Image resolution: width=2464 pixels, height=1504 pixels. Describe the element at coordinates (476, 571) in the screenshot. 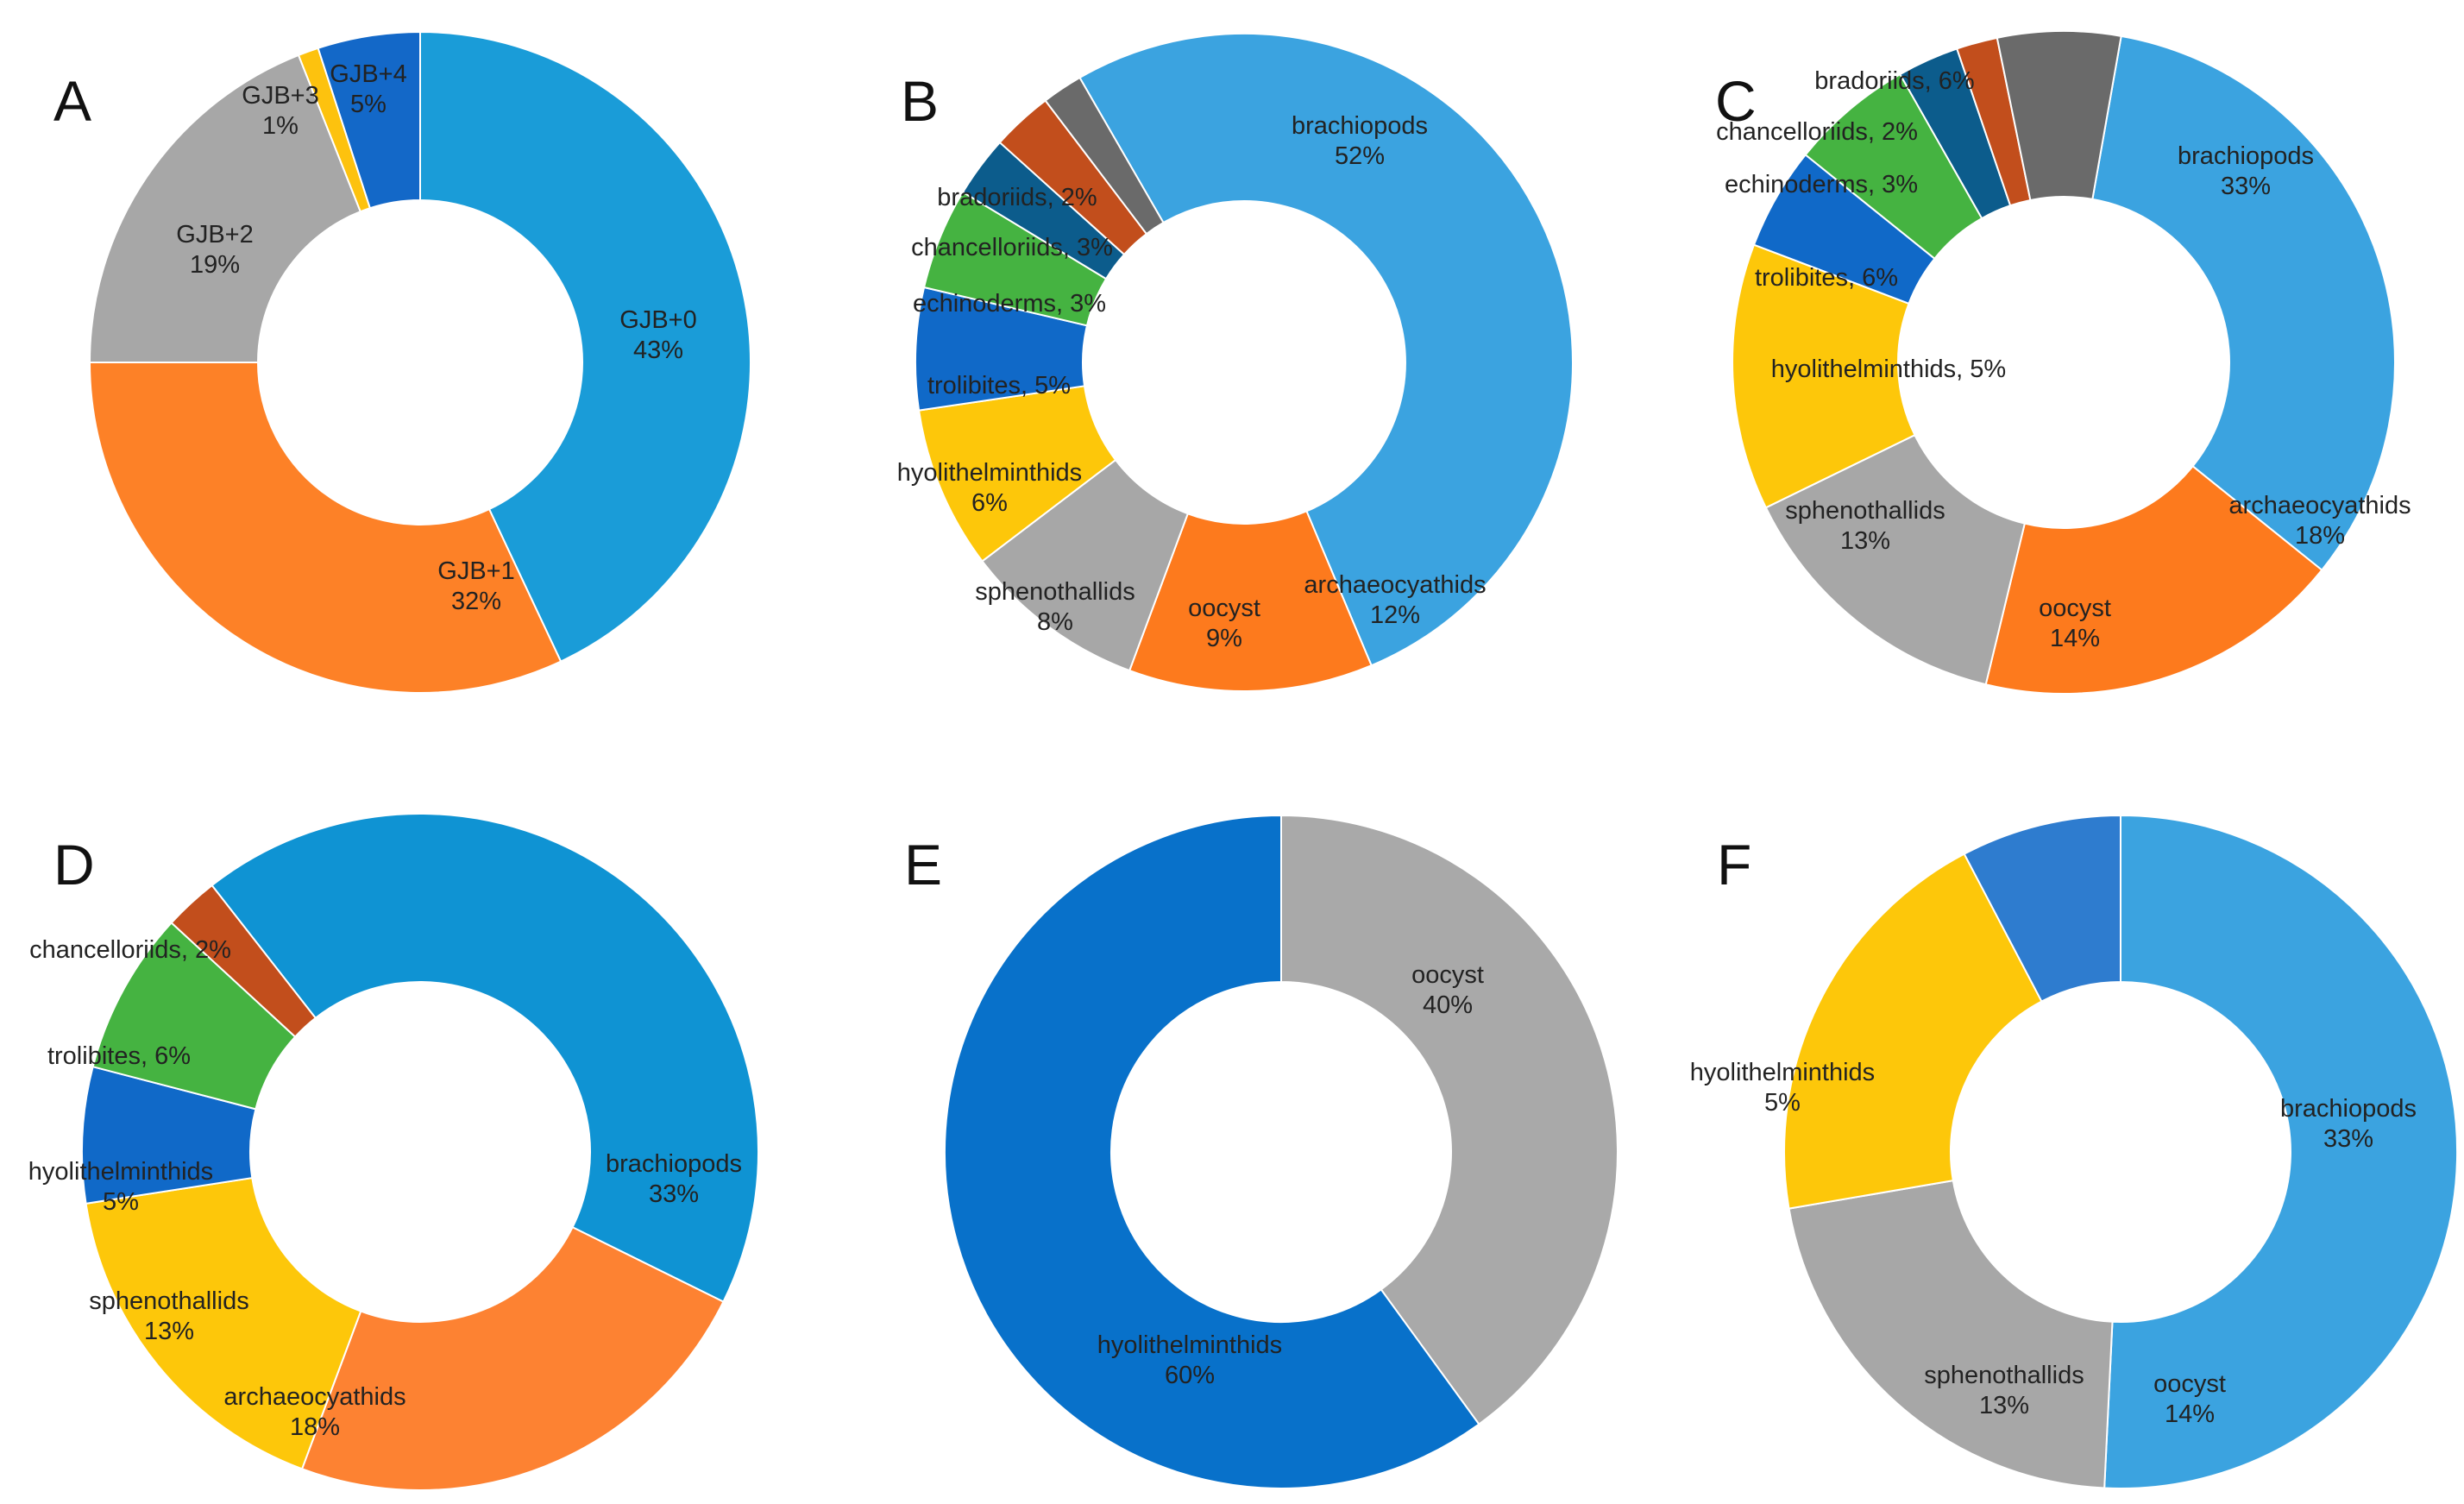

I see `slice-name-gjb-1: GJB+1` at that location.